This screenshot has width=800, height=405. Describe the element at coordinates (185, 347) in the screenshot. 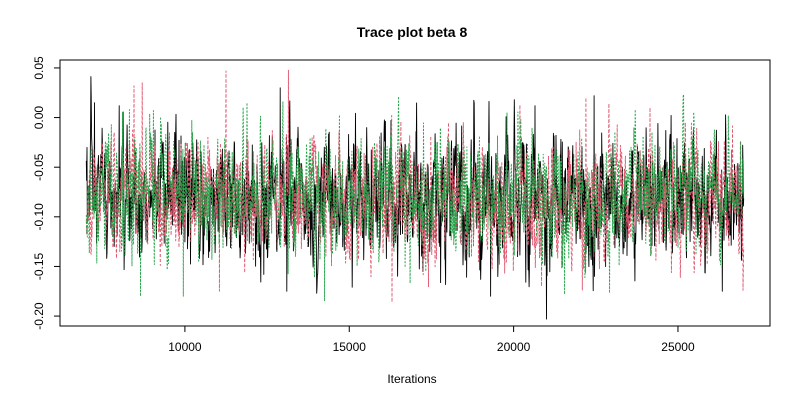

I see `x-tick-label: 10000` at that location.